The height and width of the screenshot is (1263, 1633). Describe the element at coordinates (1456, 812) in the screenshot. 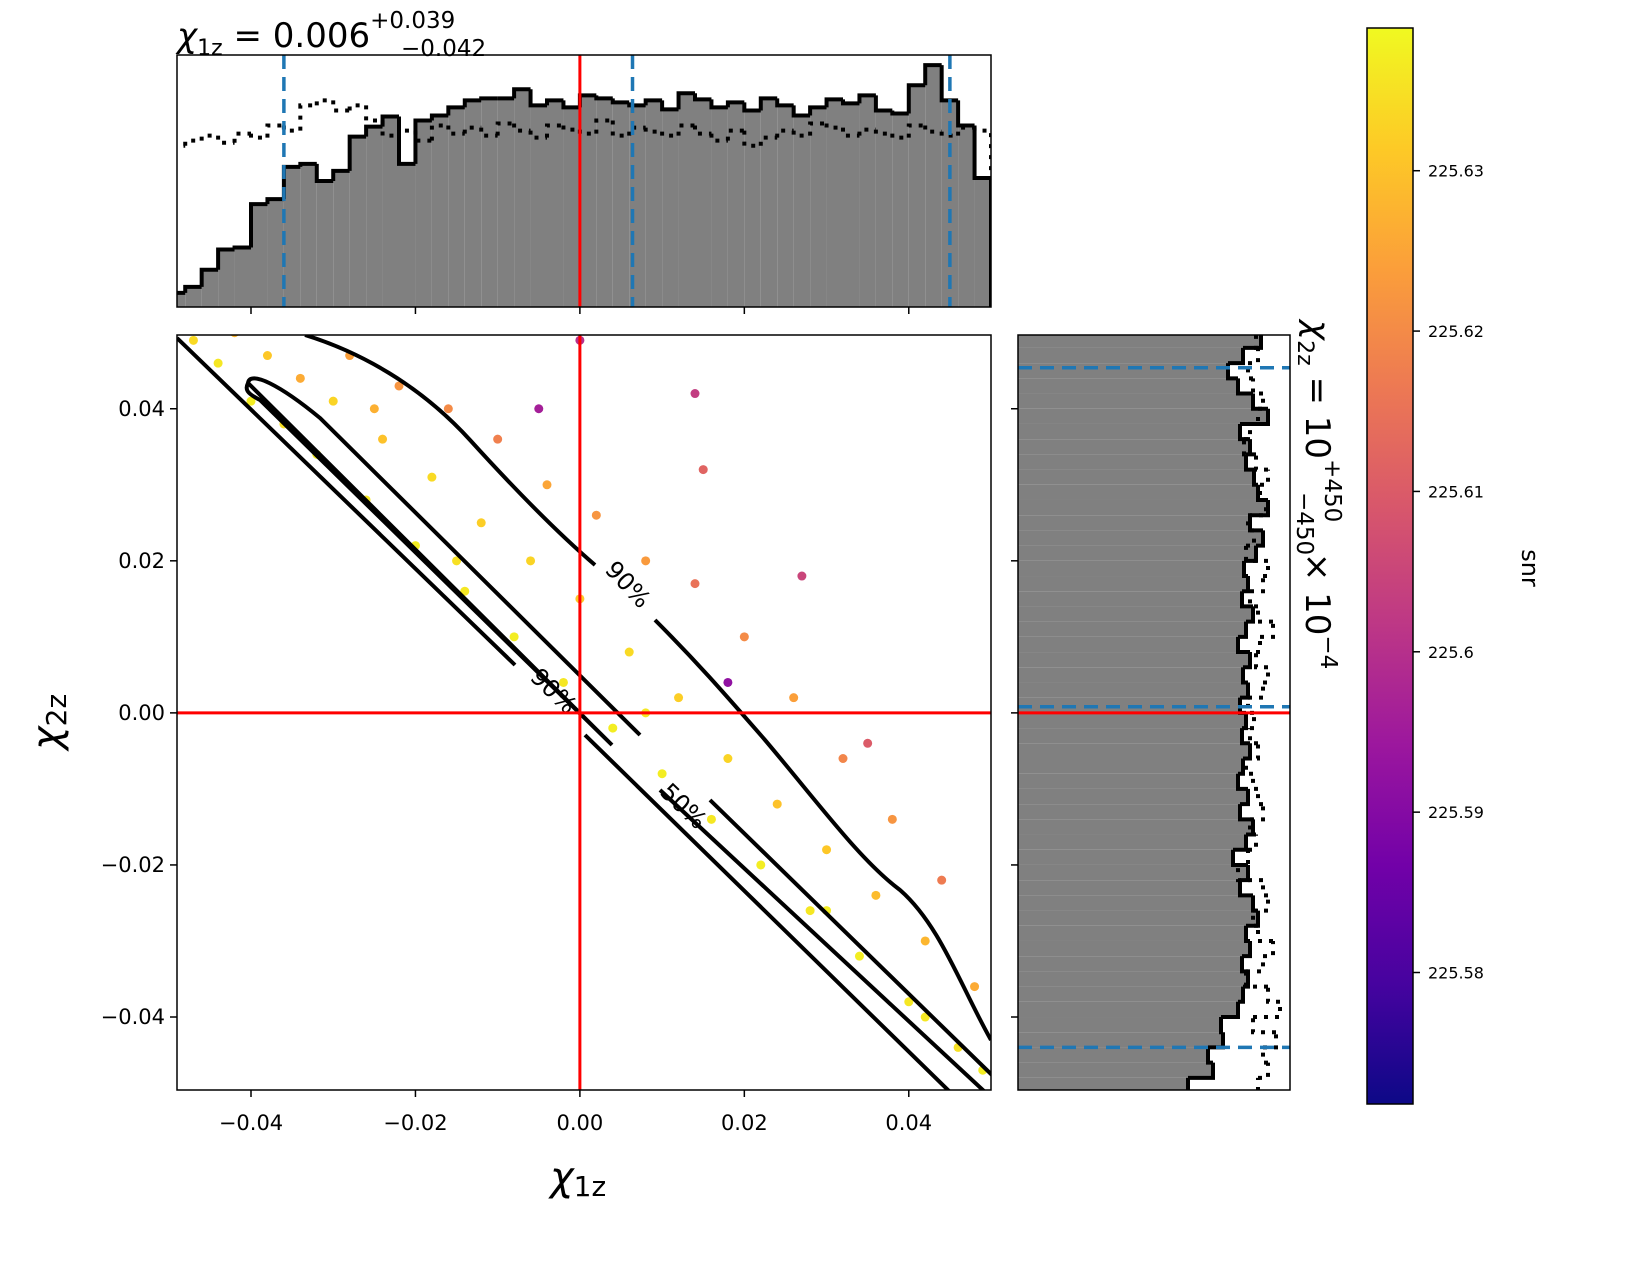

I see `colorbar-tick-label: 225.59` at that location.